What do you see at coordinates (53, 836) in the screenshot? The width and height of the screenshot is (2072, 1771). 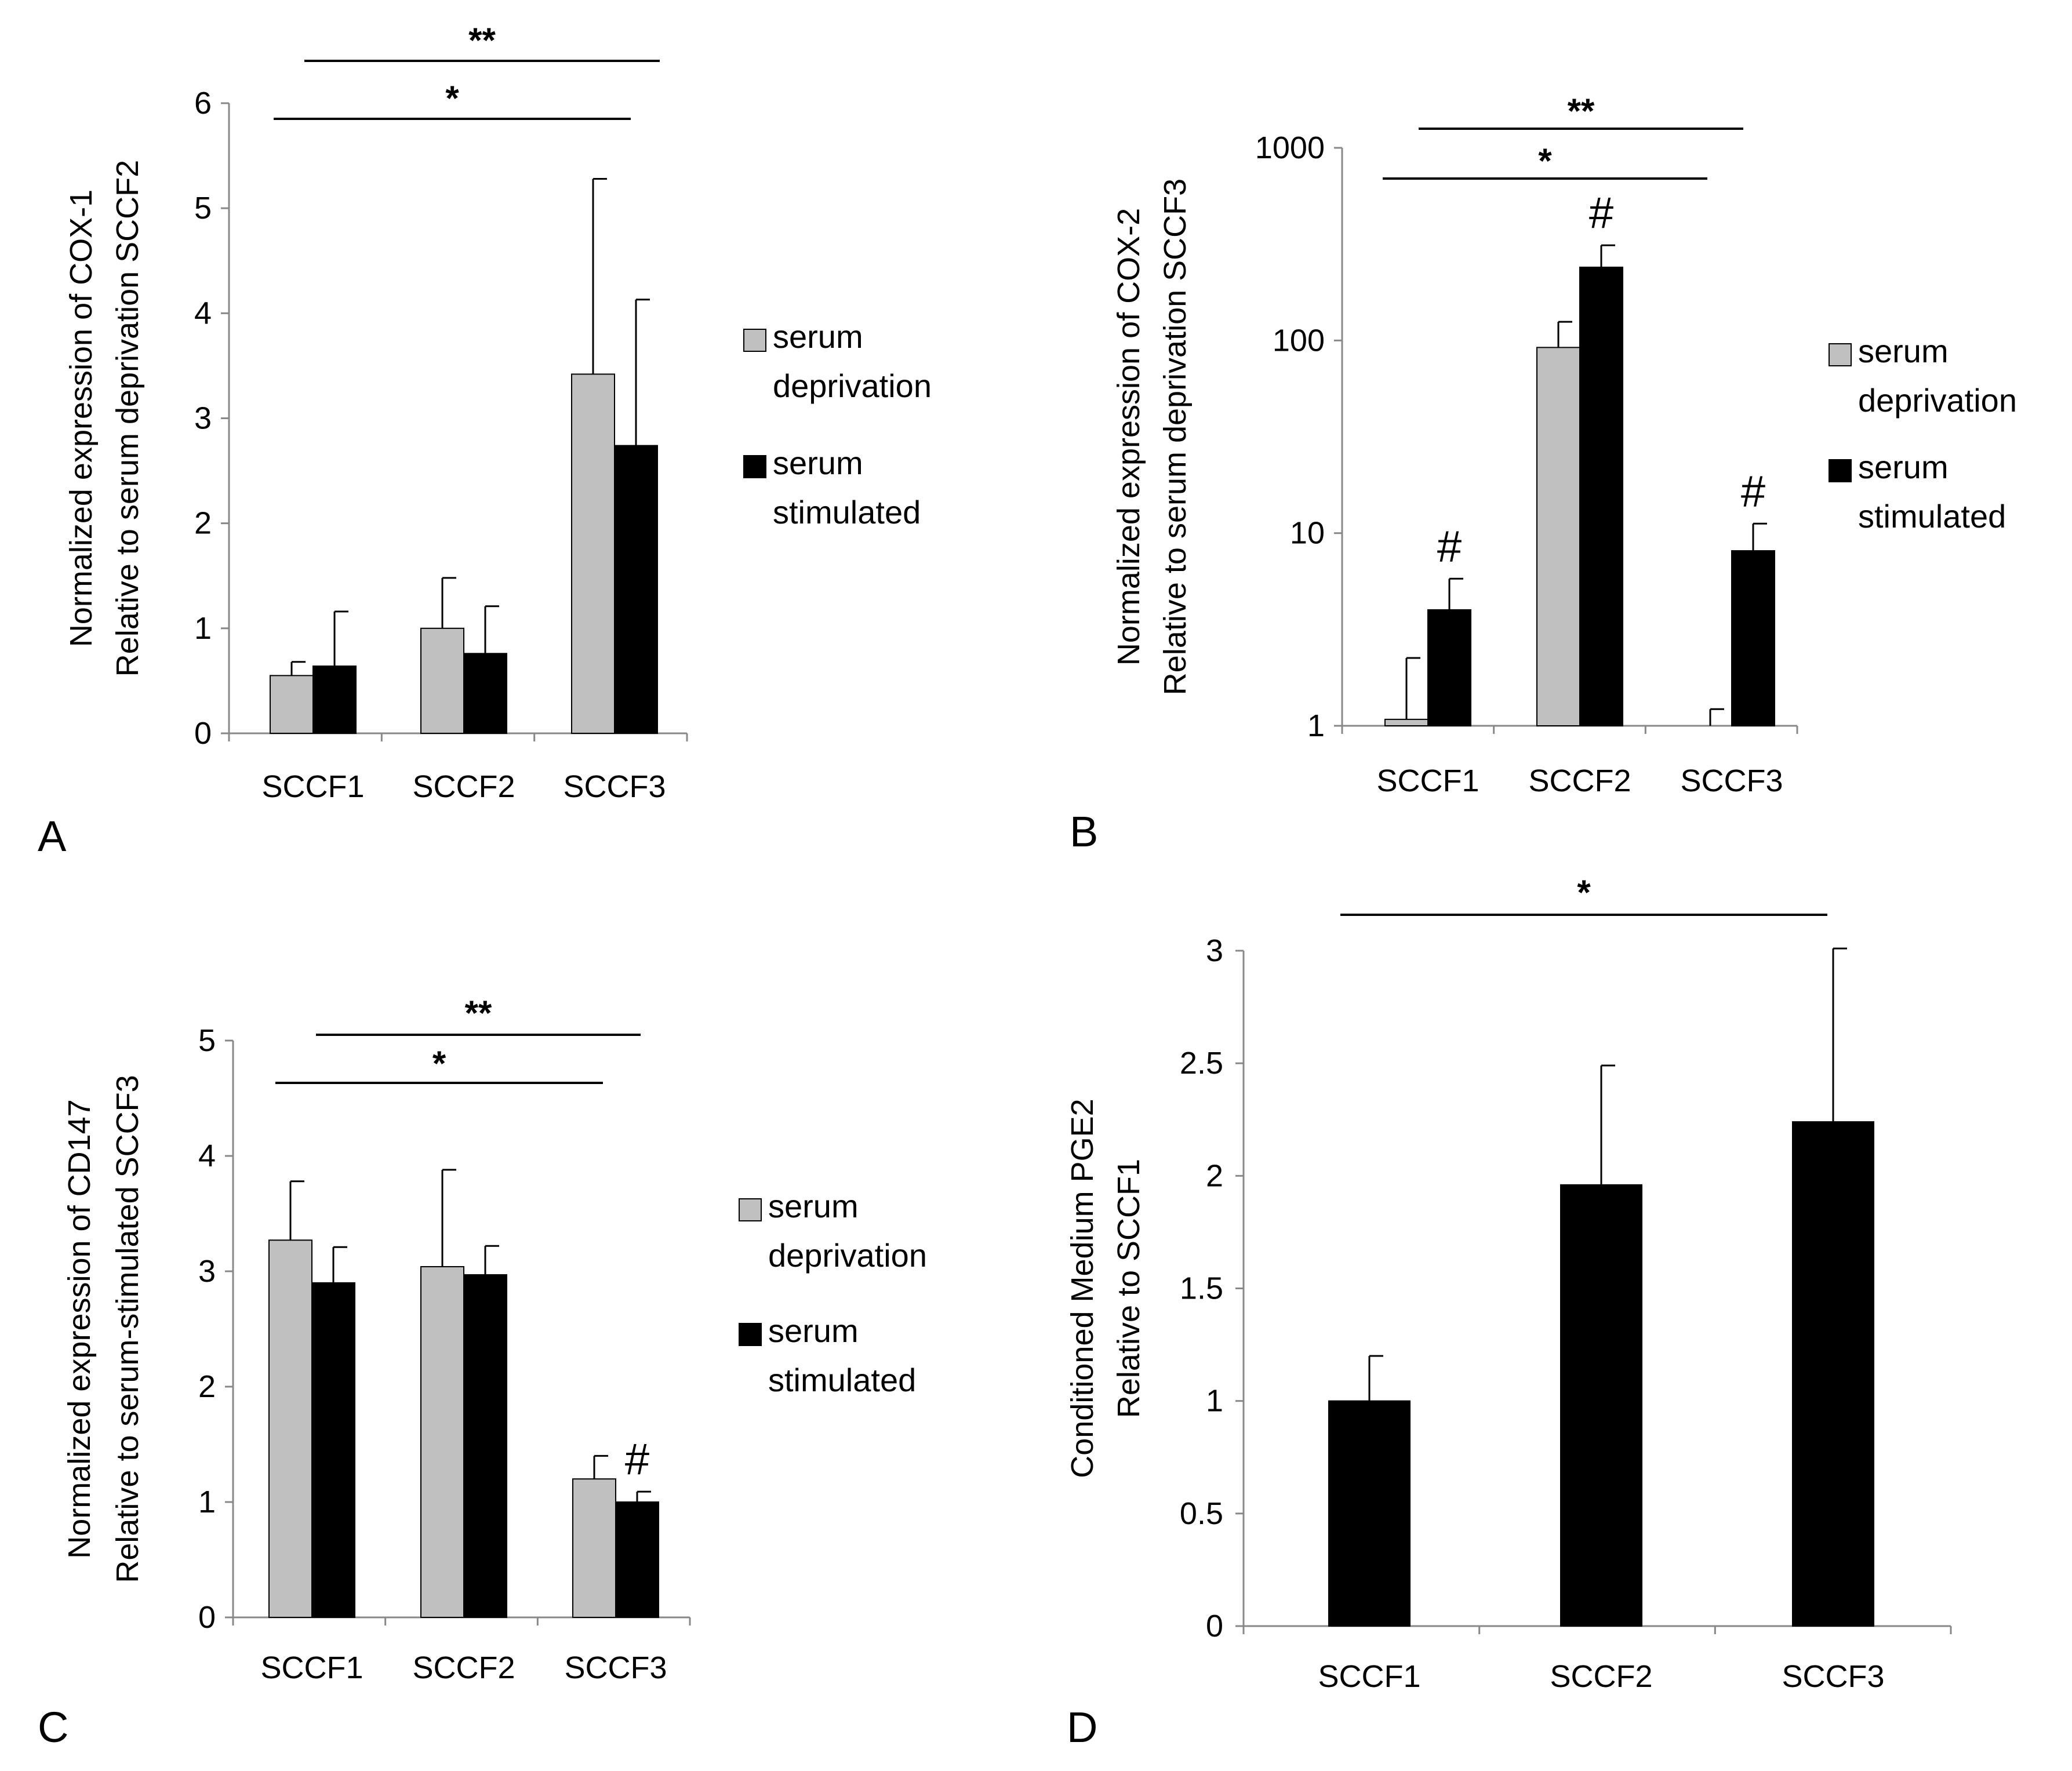 I see `panel-letter-a: A` at bounding box center [53, 836].